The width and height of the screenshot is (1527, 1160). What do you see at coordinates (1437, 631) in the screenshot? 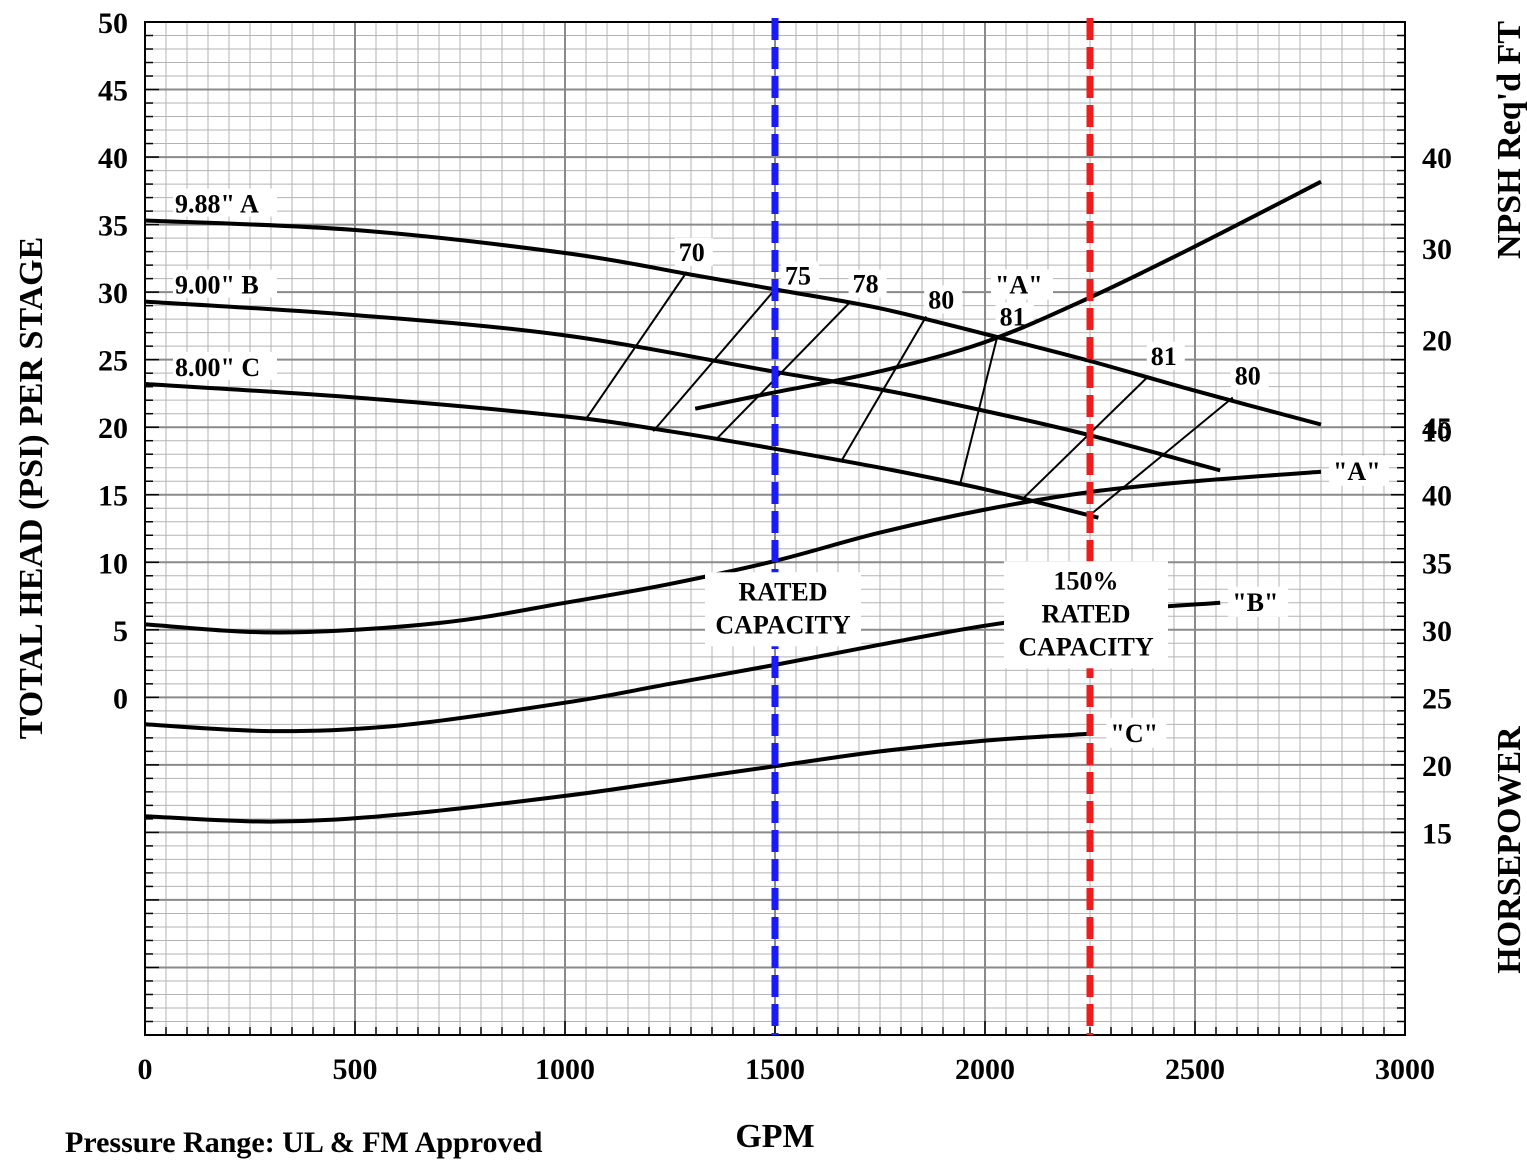
I see `horsepower-tick-label: 30` at bounding box center [1437, 631].